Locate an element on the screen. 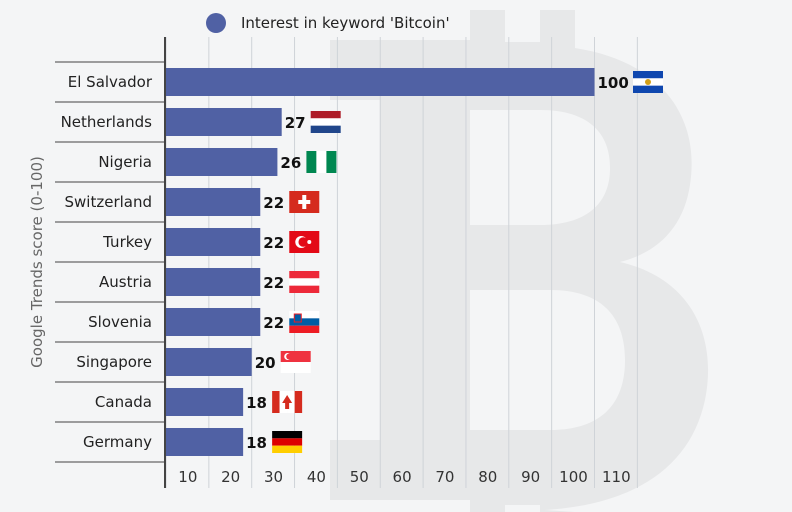 The image size is (792, 512). value-label: 20 is located at coordinates (265, 363).